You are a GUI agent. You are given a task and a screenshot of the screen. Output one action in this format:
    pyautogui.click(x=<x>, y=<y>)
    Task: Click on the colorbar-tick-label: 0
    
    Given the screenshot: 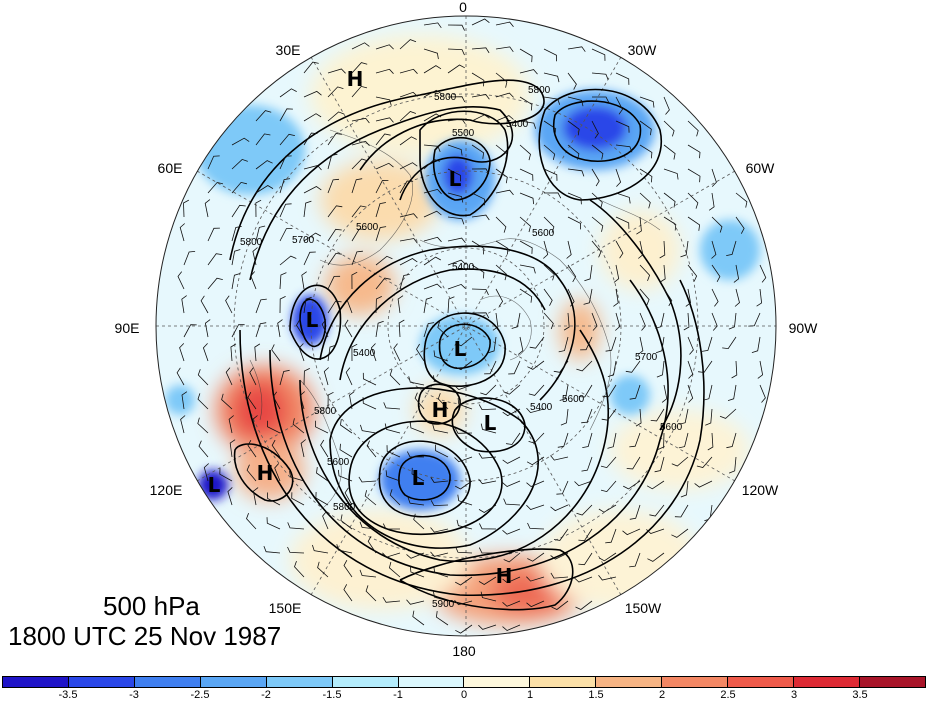 What is the action you would take?
    pyautogui.click(x=464, y=695)
    